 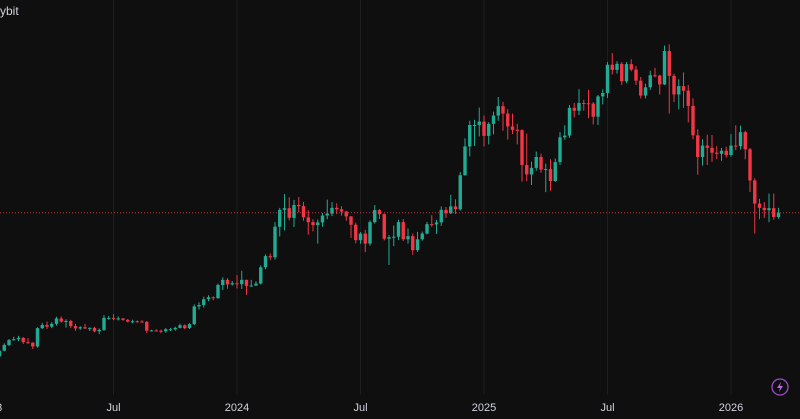 I want to click on x-tick-label: 2023, so click(x=1, y=408).